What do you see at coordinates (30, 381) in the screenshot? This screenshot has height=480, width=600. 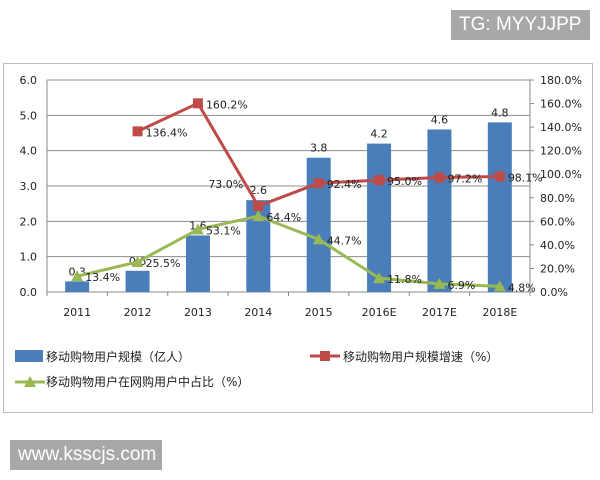 I see `legend-triangle-icon` at bounding box center [30, 381].